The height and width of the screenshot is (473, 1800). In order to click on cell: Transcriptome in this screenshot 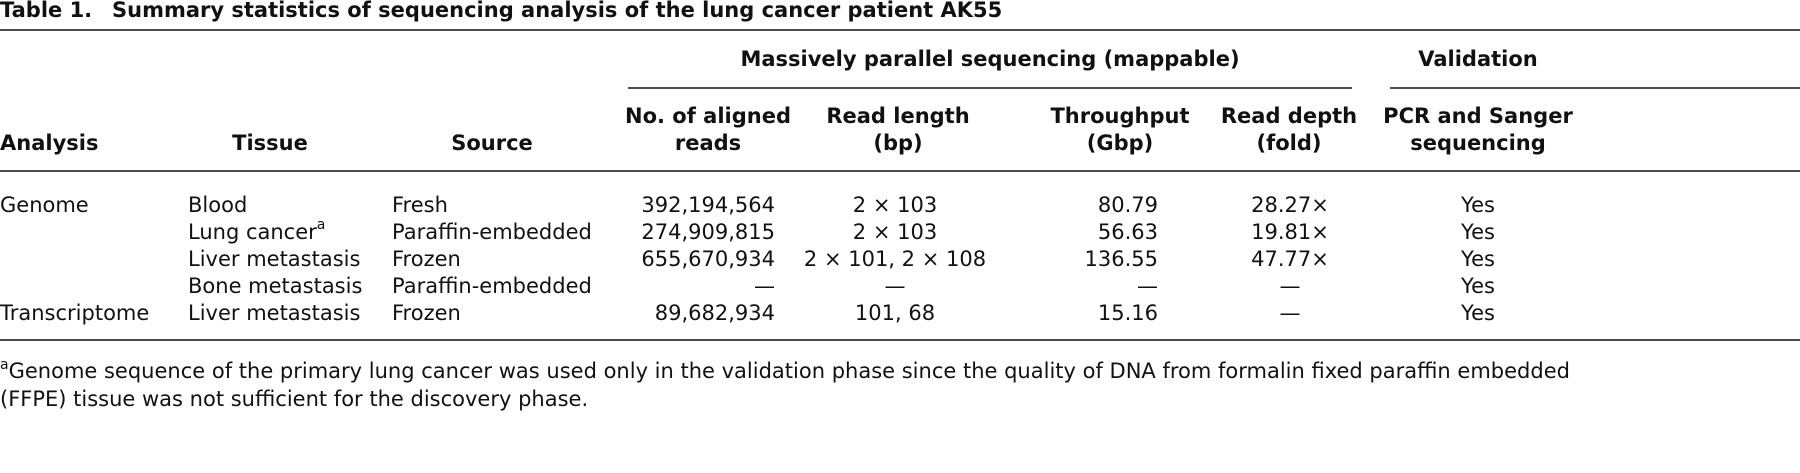, I will do `click(74, 313)`.